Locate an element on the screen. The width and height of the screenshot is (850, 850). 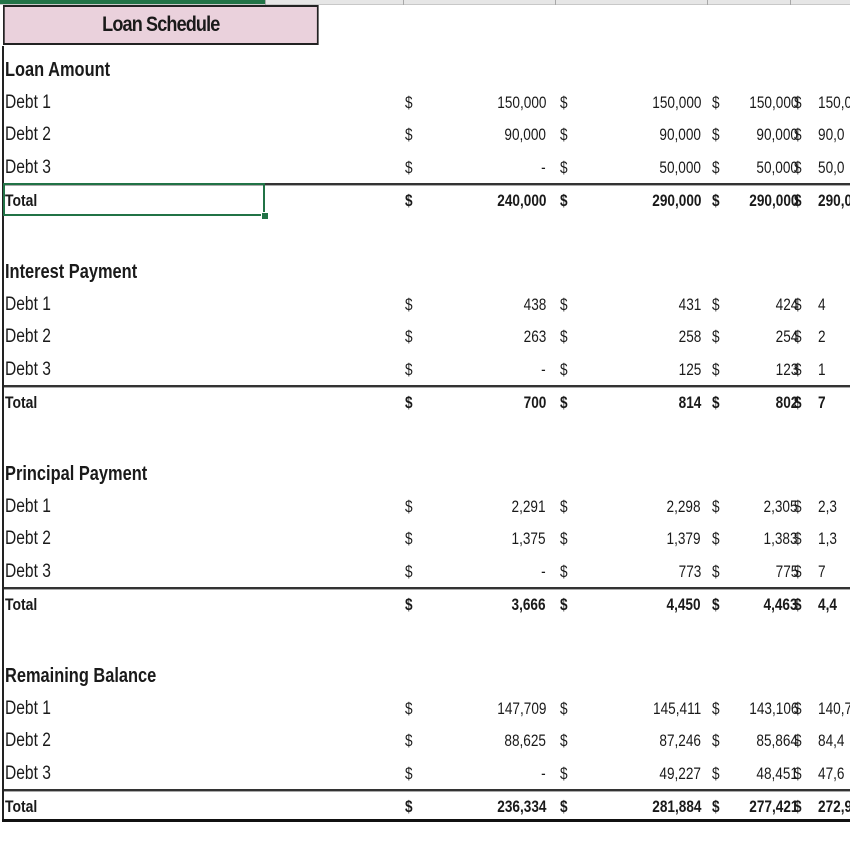
value-cell: 84,4 is located at coordinates (831, 741).